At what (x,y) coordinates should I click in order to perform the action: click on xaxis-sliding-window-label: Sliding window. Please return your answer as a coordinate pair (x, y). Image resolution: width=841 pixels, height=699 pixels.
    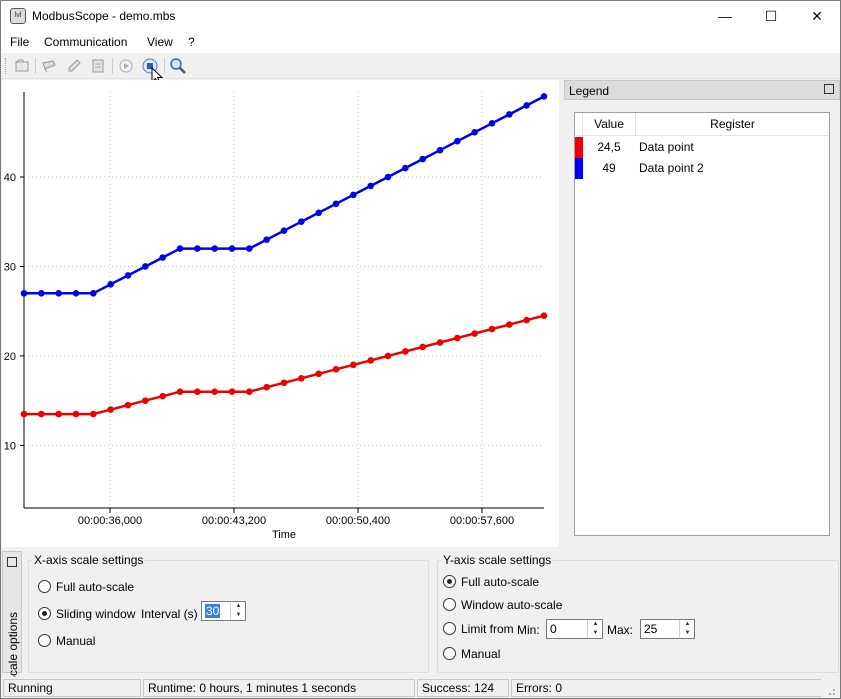
    Looking at the image, I should click on (96, 614).